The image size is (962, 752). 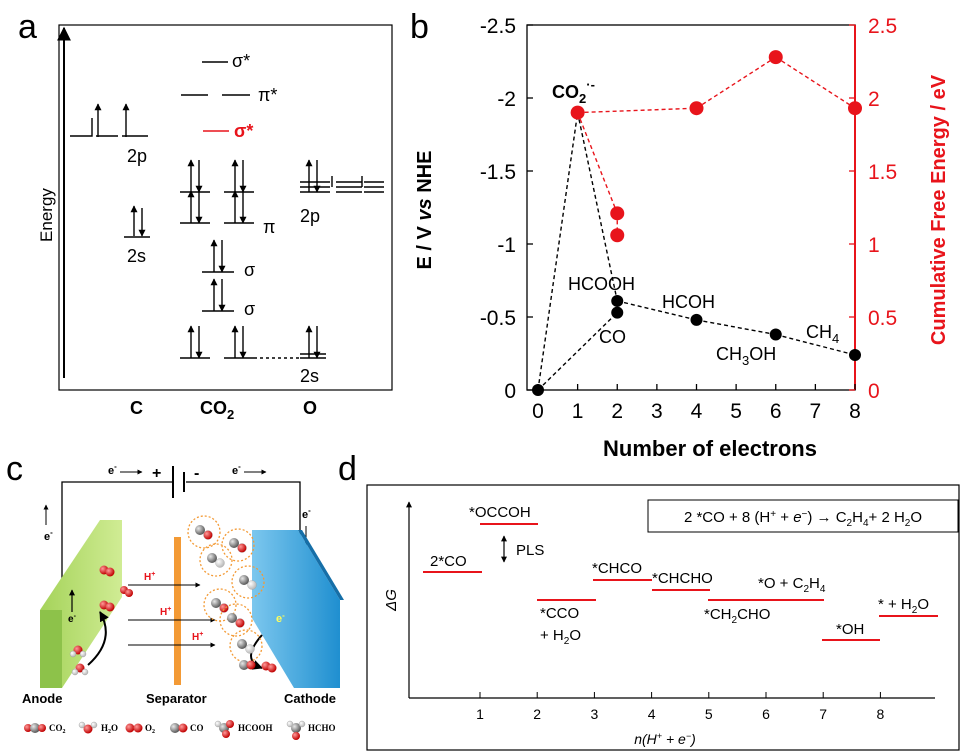 What do you see at coordinates (197, 637) in the screenshot?
I see `proton-label-3: H+` at bounding box center [197, 637].